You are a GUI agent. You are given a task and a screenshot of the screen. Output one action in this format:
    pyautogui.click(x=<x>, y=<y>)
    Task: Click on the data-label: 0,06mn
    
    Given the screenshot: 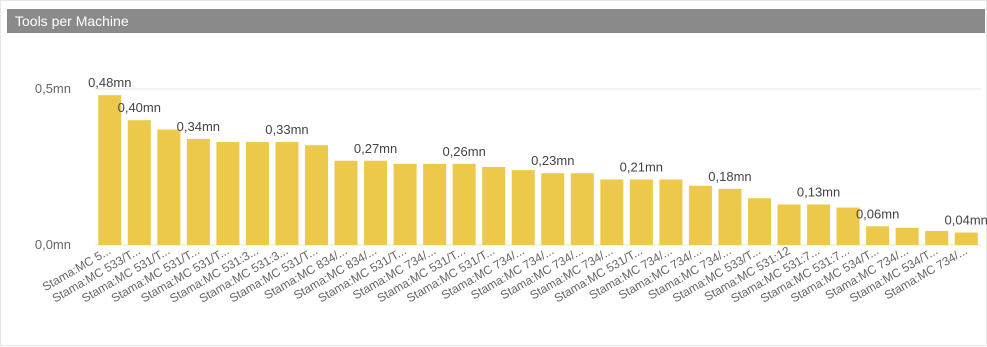 What is the action you would take?
    pyautogui.click(x=877, y=213)
    